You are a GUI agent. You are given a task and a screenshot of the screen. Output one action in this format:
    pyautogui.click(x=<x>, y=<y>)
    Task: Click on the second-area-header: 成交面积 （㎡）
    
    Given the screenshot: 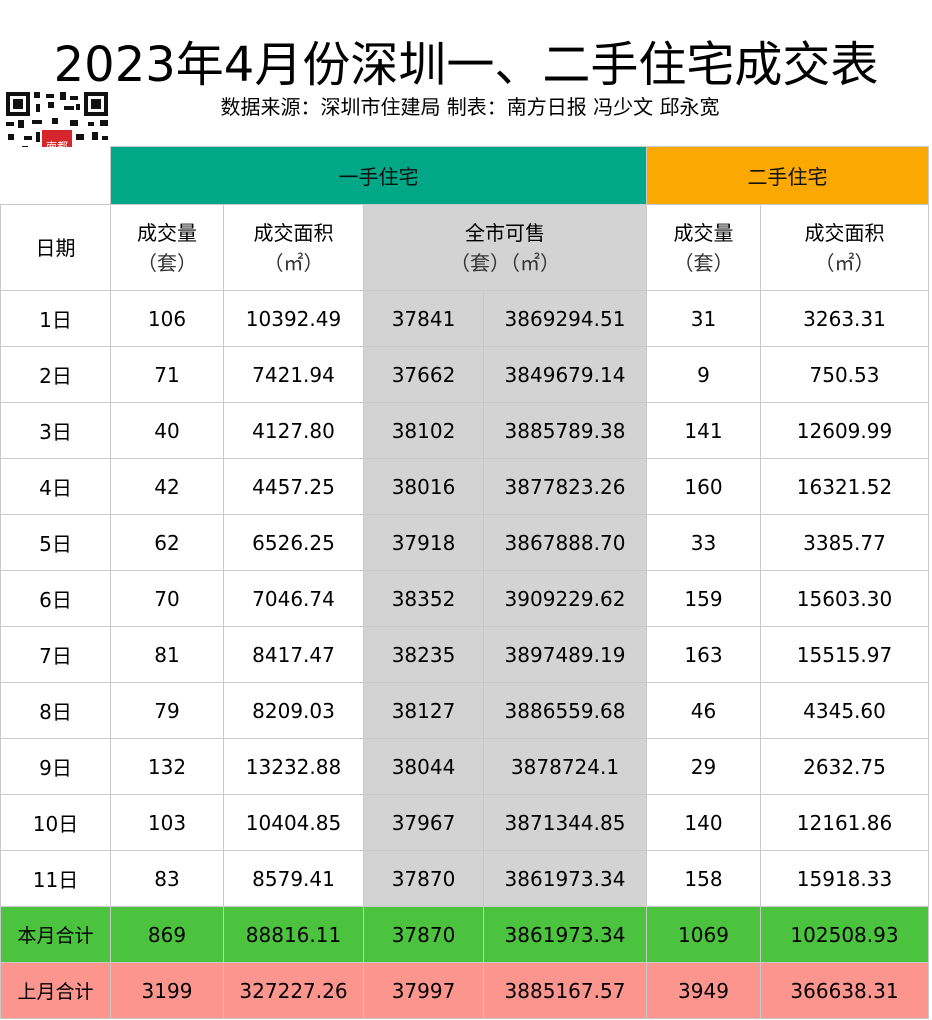 What is the action you would take?
    pyautogui.click(x=844, y=247)
    